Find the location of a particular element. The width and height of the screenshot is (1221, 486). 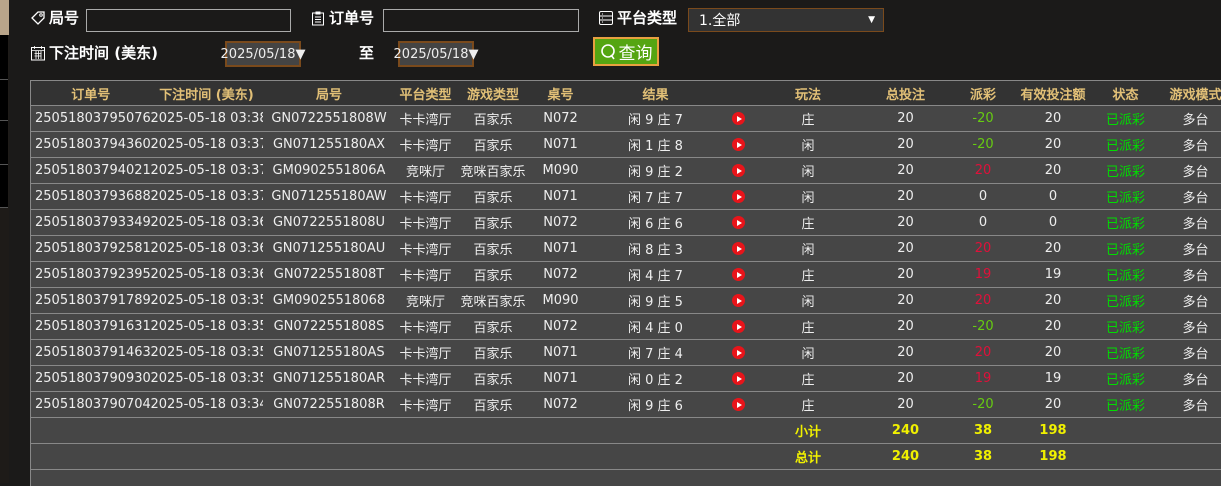

column-header: 结果 is located at coordinates (656, 93).